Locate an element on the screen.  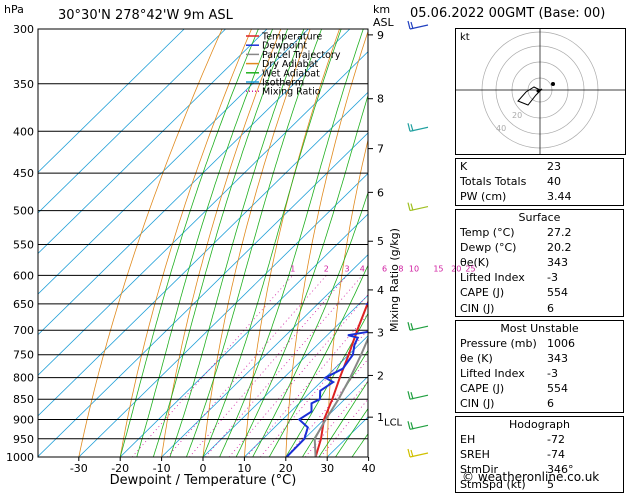
most-unstable-value: 1006 is located at coordinates (561, 343).